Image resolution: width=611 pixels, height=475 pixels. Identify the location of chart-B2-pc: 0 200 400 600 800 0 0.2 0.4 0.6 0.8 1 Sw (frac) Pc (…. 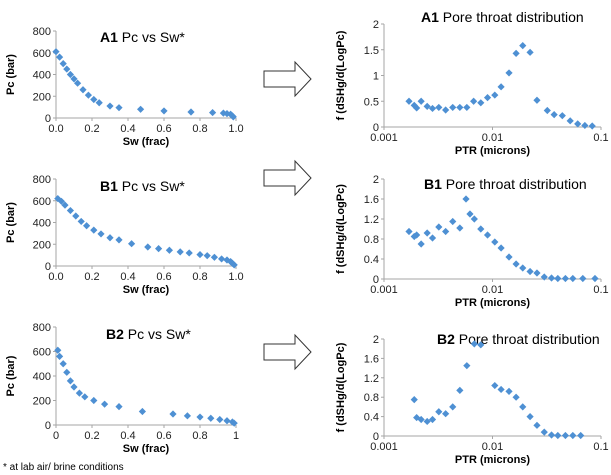
(122, 388).